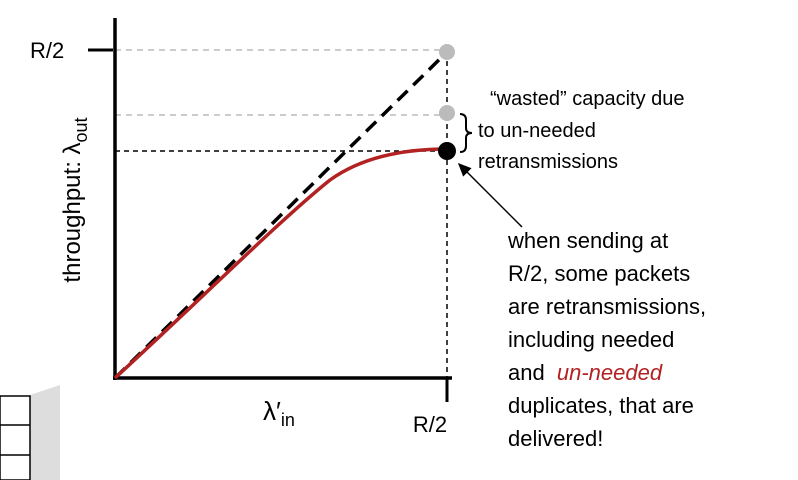  I want to click on x-axis-label: λ′in, so click(279, 413).